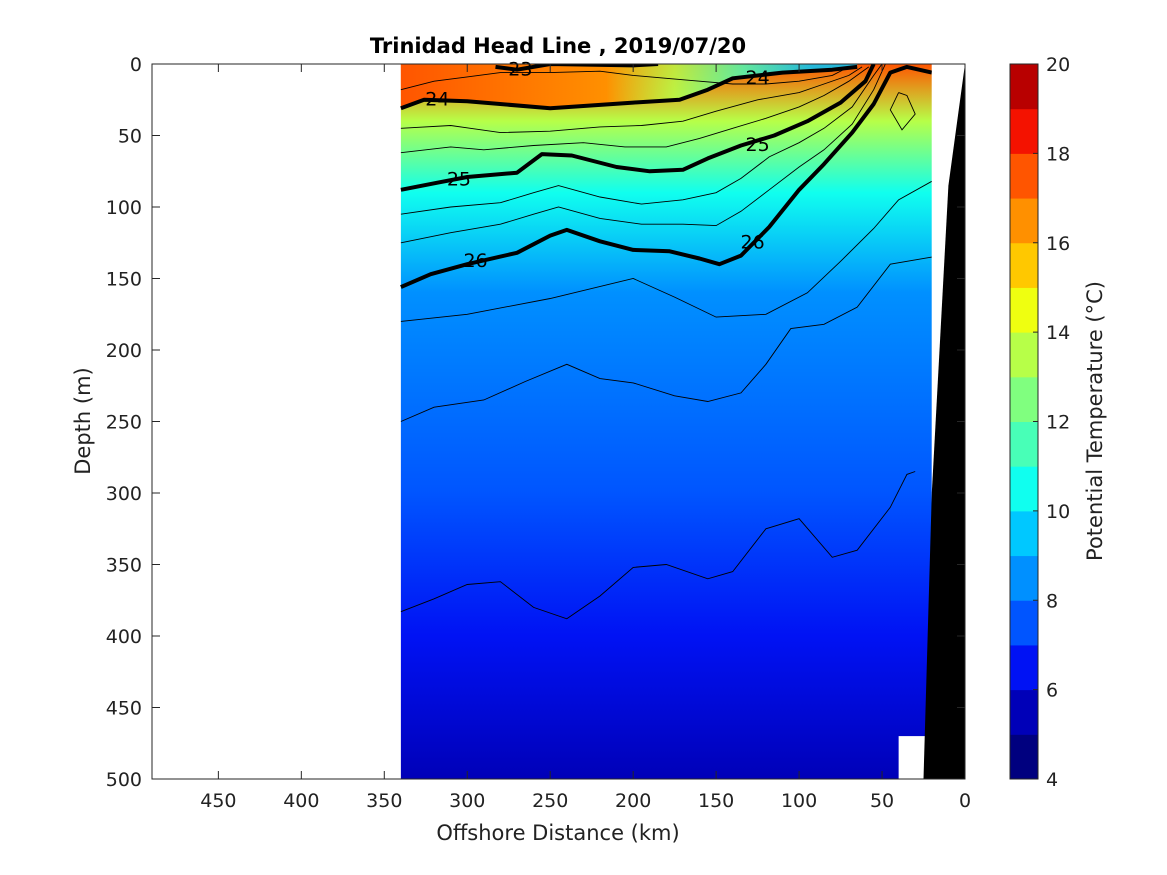  What do you see at coordinates (124, 280) in the screenshot?
I see `y-tick-label: 150` at bounding box center [124, 280].